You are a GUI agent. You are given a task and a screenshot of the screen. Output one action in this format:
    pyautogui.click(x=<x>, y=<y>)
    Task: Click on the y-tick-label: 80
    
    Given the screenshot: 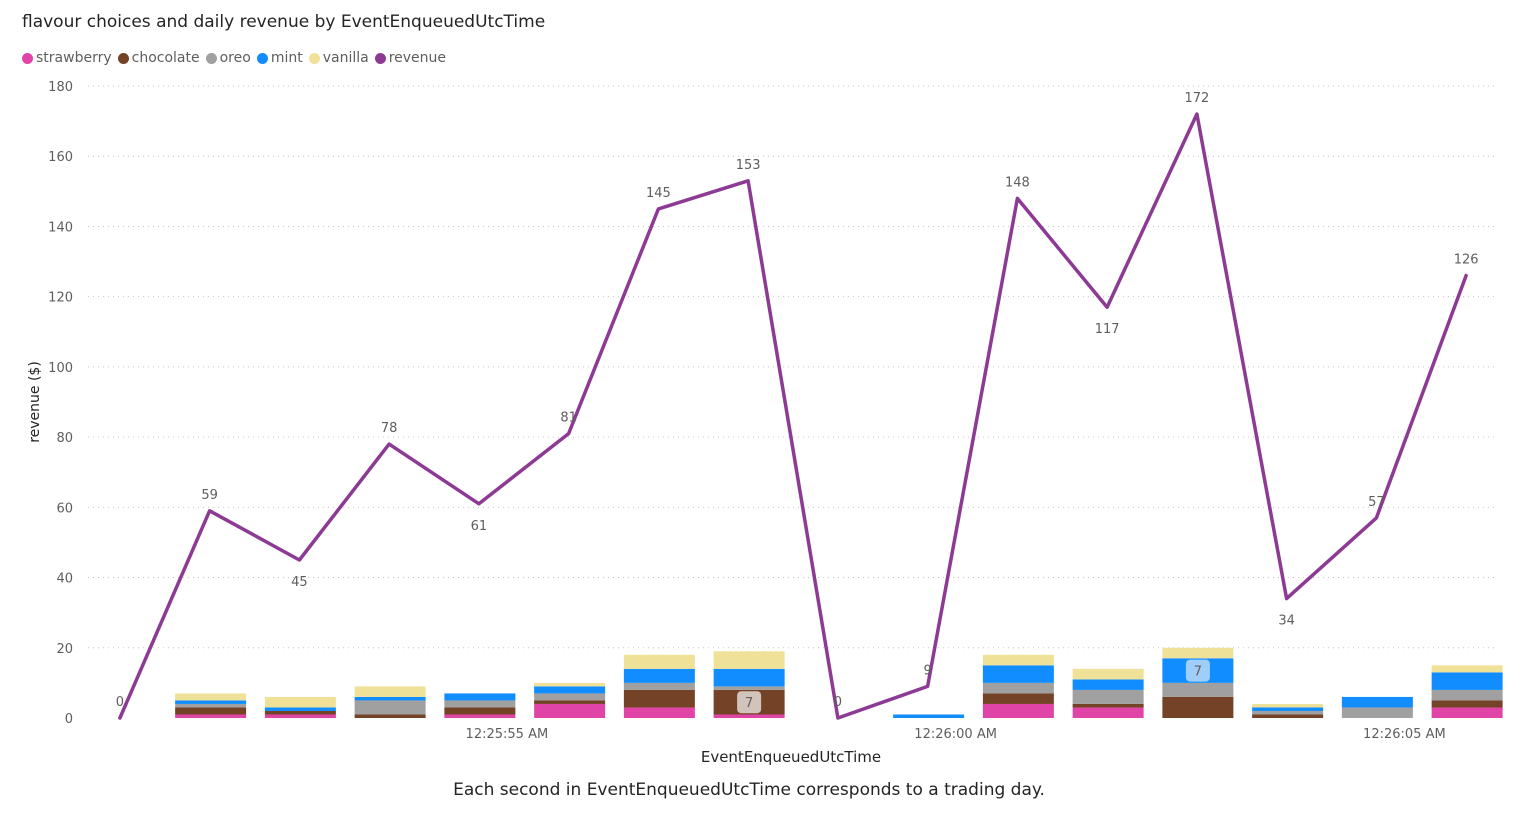 What is the action you would take?
    pyautogui.click(x=64, y=438)
    